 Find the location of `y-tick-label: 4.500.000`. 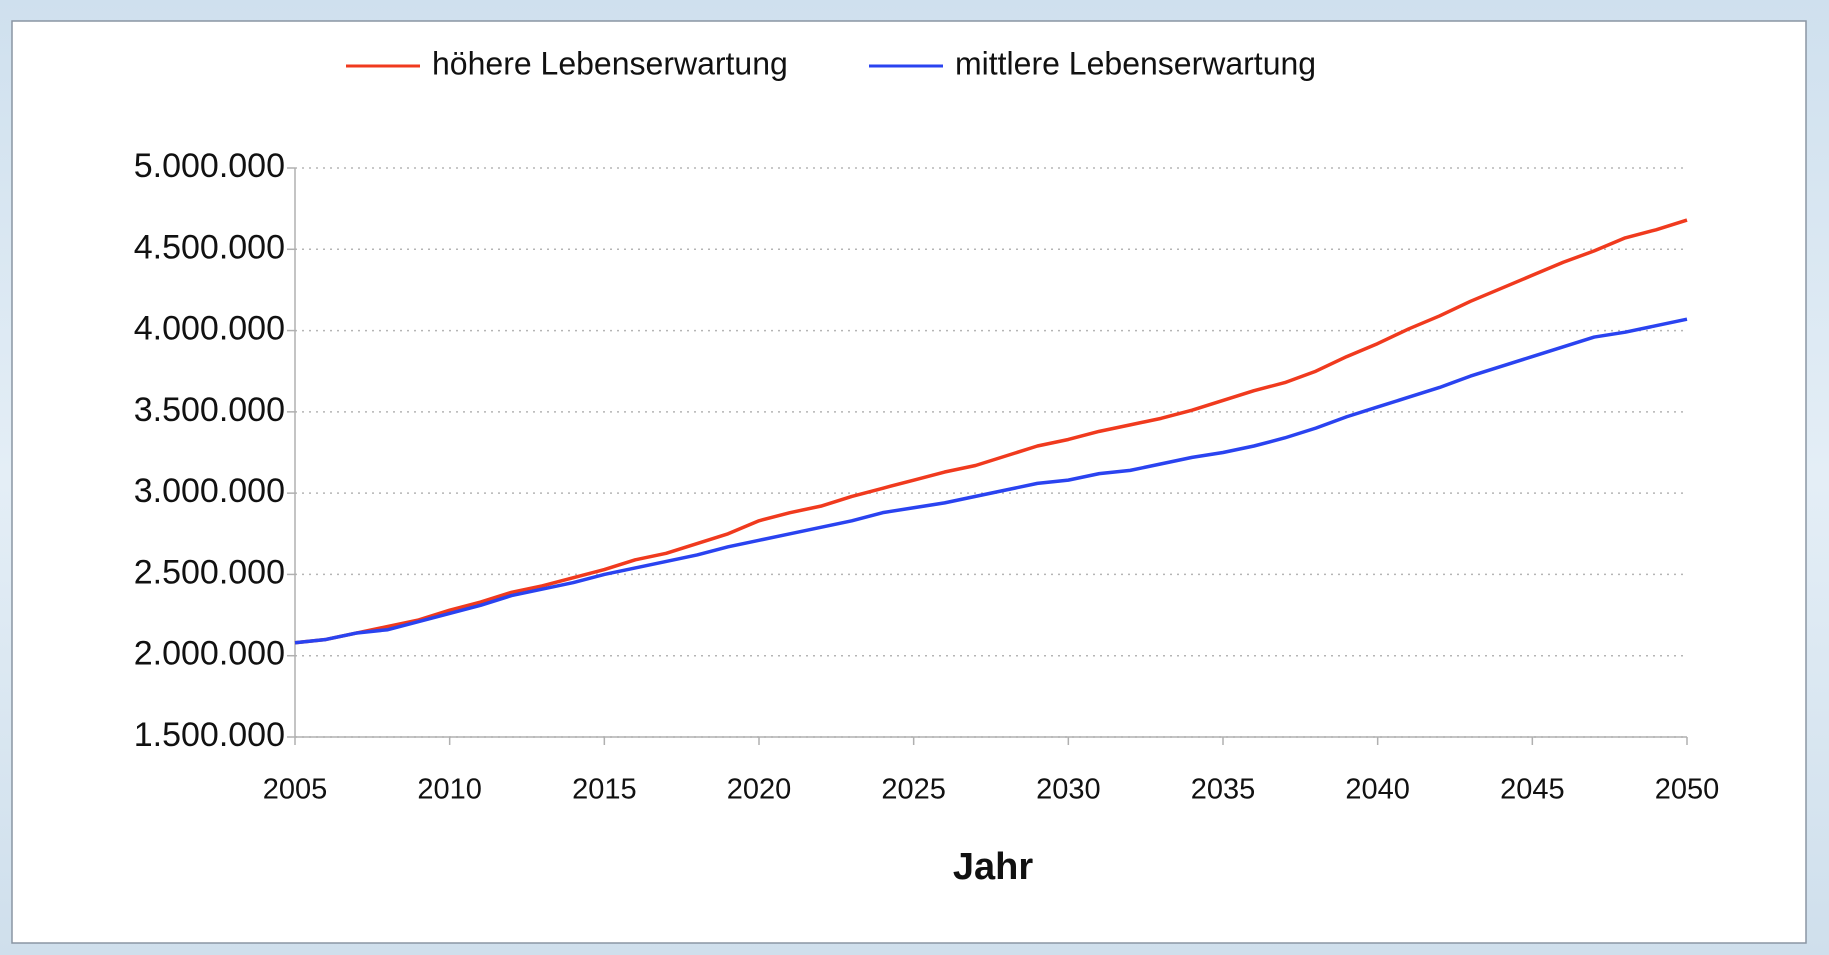

y-tick-label: 4.500.000 is located at coordinates (209, 247).